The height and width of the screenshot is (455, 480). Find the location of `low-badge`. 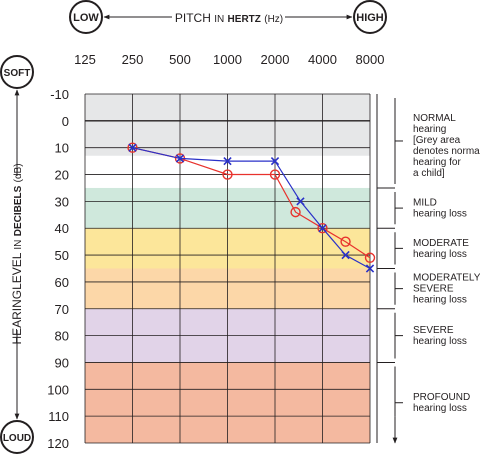

low-badge is located at coordinates (86, 17).